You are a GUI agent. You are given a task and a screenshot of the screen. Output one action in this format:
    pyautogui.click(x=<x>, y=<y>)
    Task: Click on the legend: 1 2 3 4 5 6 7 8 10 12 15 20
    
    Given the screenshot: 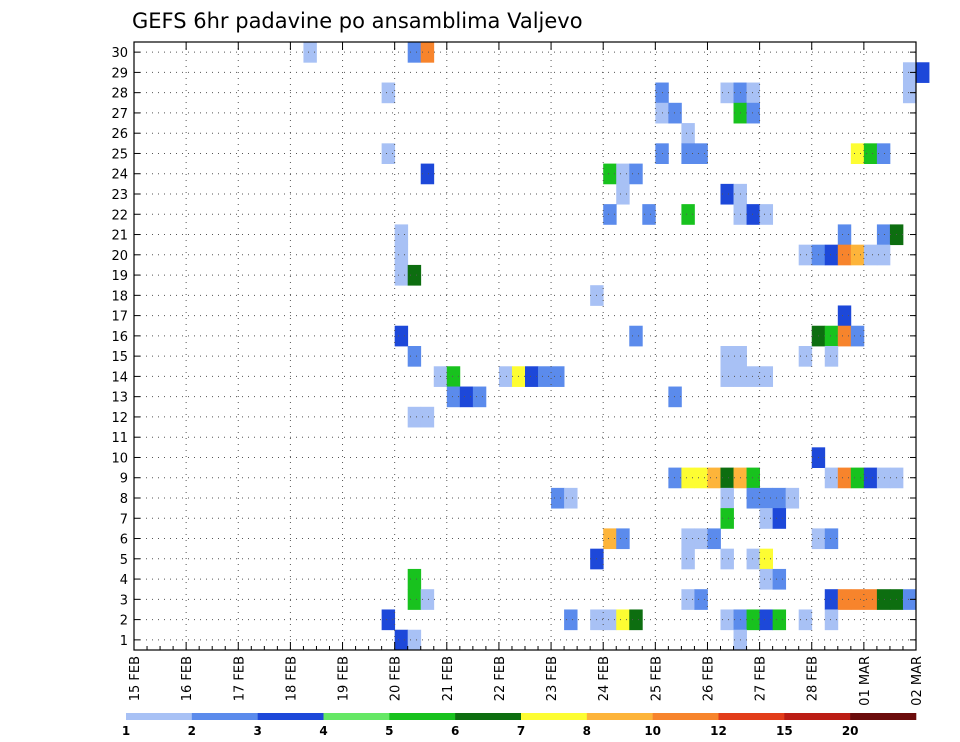 What is the action you would take?
    pyautogui.click(x=519, y=725)
    